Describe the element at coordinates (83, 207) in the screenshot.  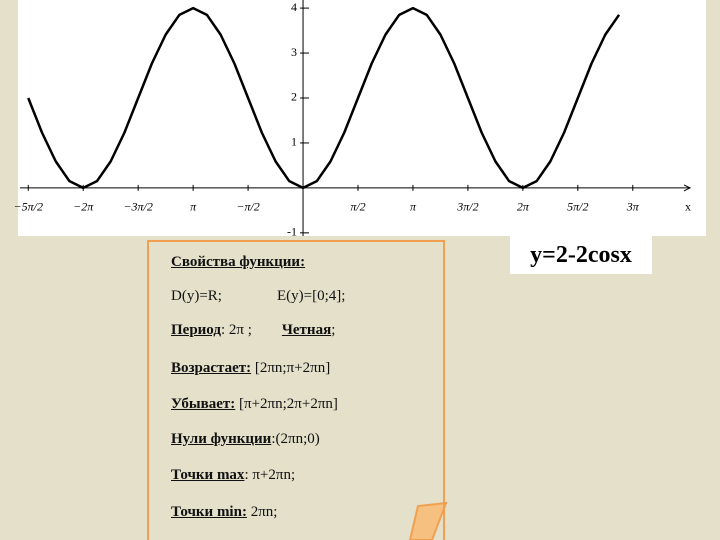
I see `x-tick-label: −2π` at that location.